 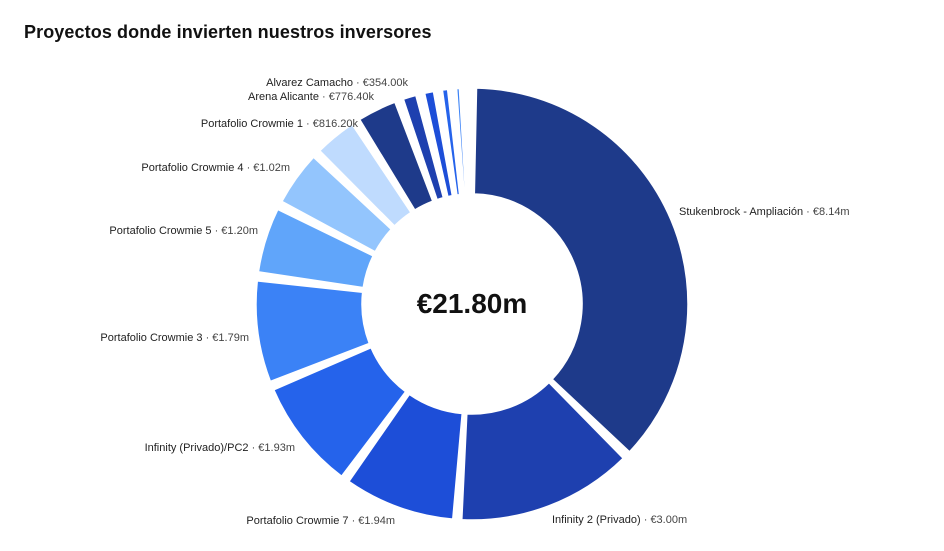 What do you see at coordinates (340, 411) in the screenshot?
I see `slice-infinity-privado-pc2` at bounding box center [340, 411].